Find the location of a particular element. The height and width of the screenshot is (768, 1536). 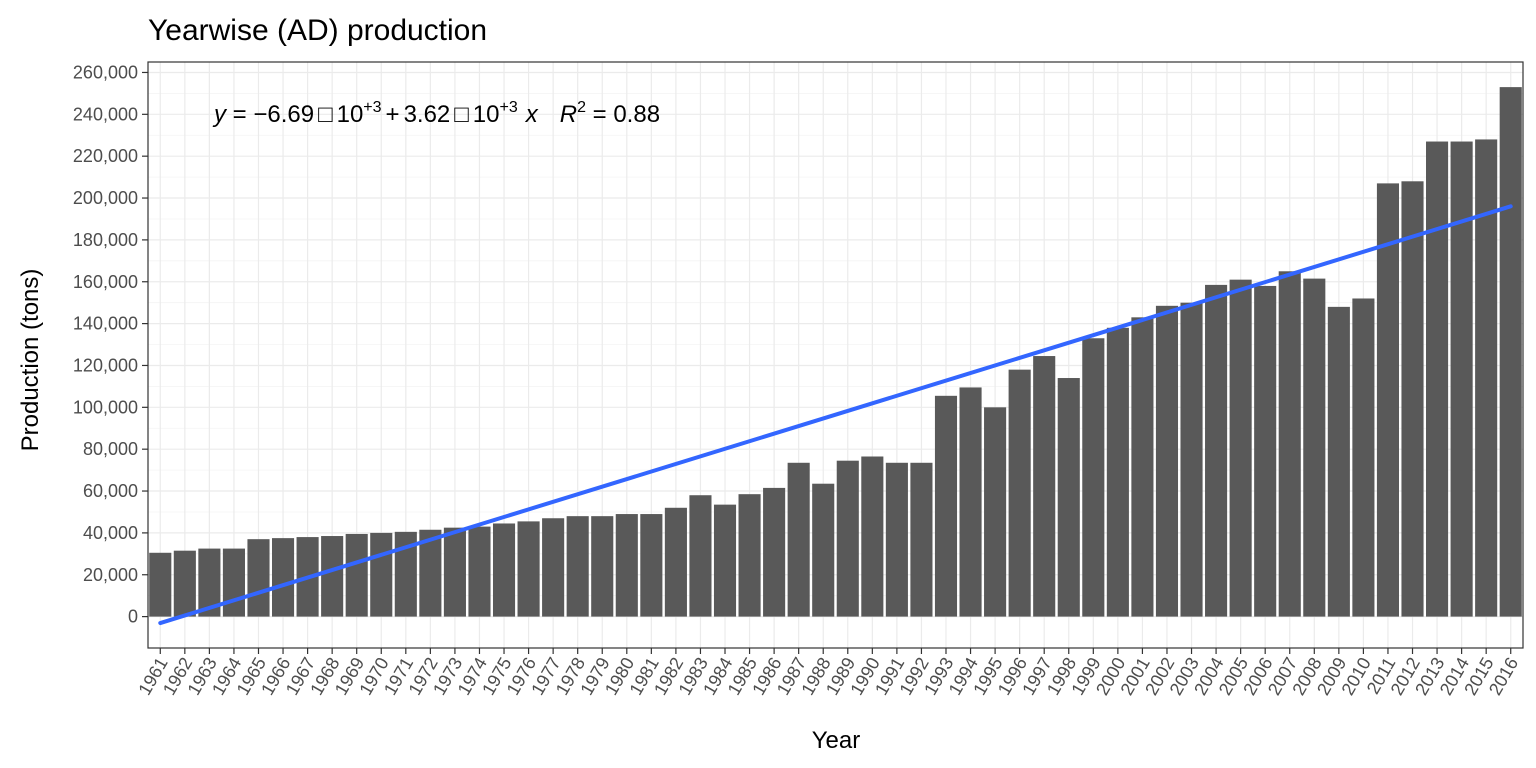

chart-title: Yearwise (AD) production is located at coordinates (317, 30).